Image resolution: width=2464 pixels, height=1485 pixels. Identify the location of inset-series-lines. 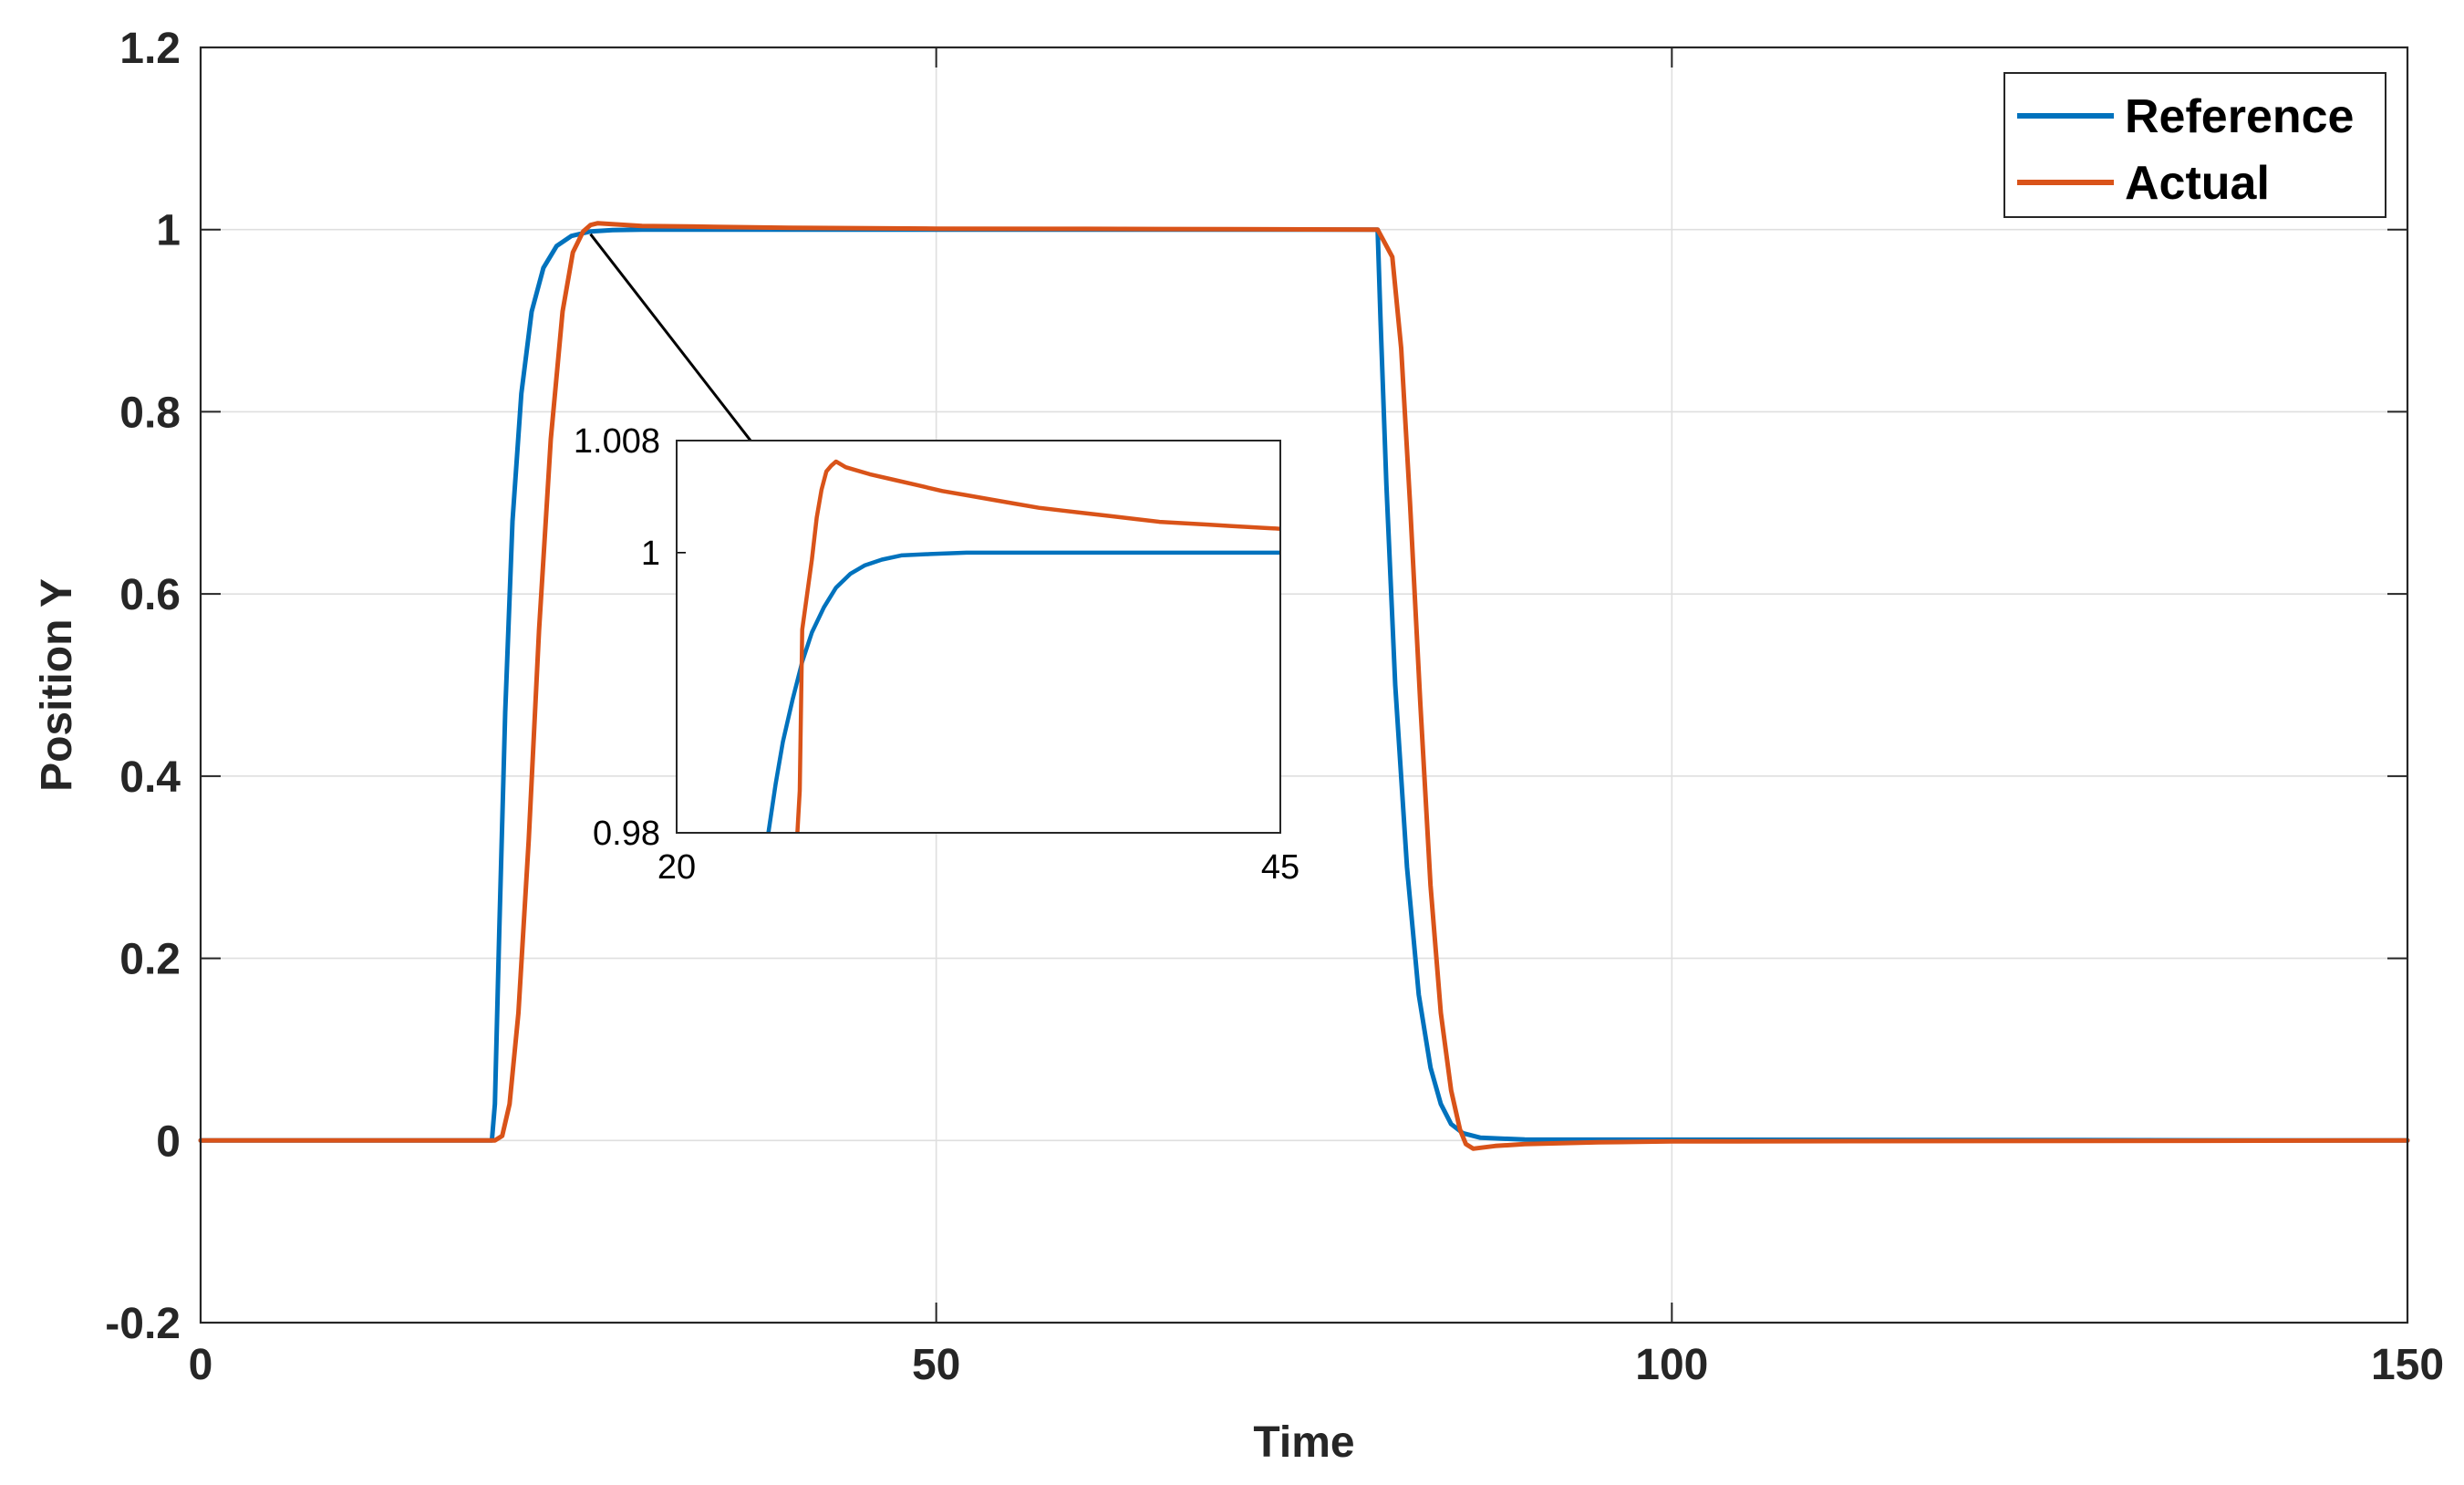
(1023, 646).